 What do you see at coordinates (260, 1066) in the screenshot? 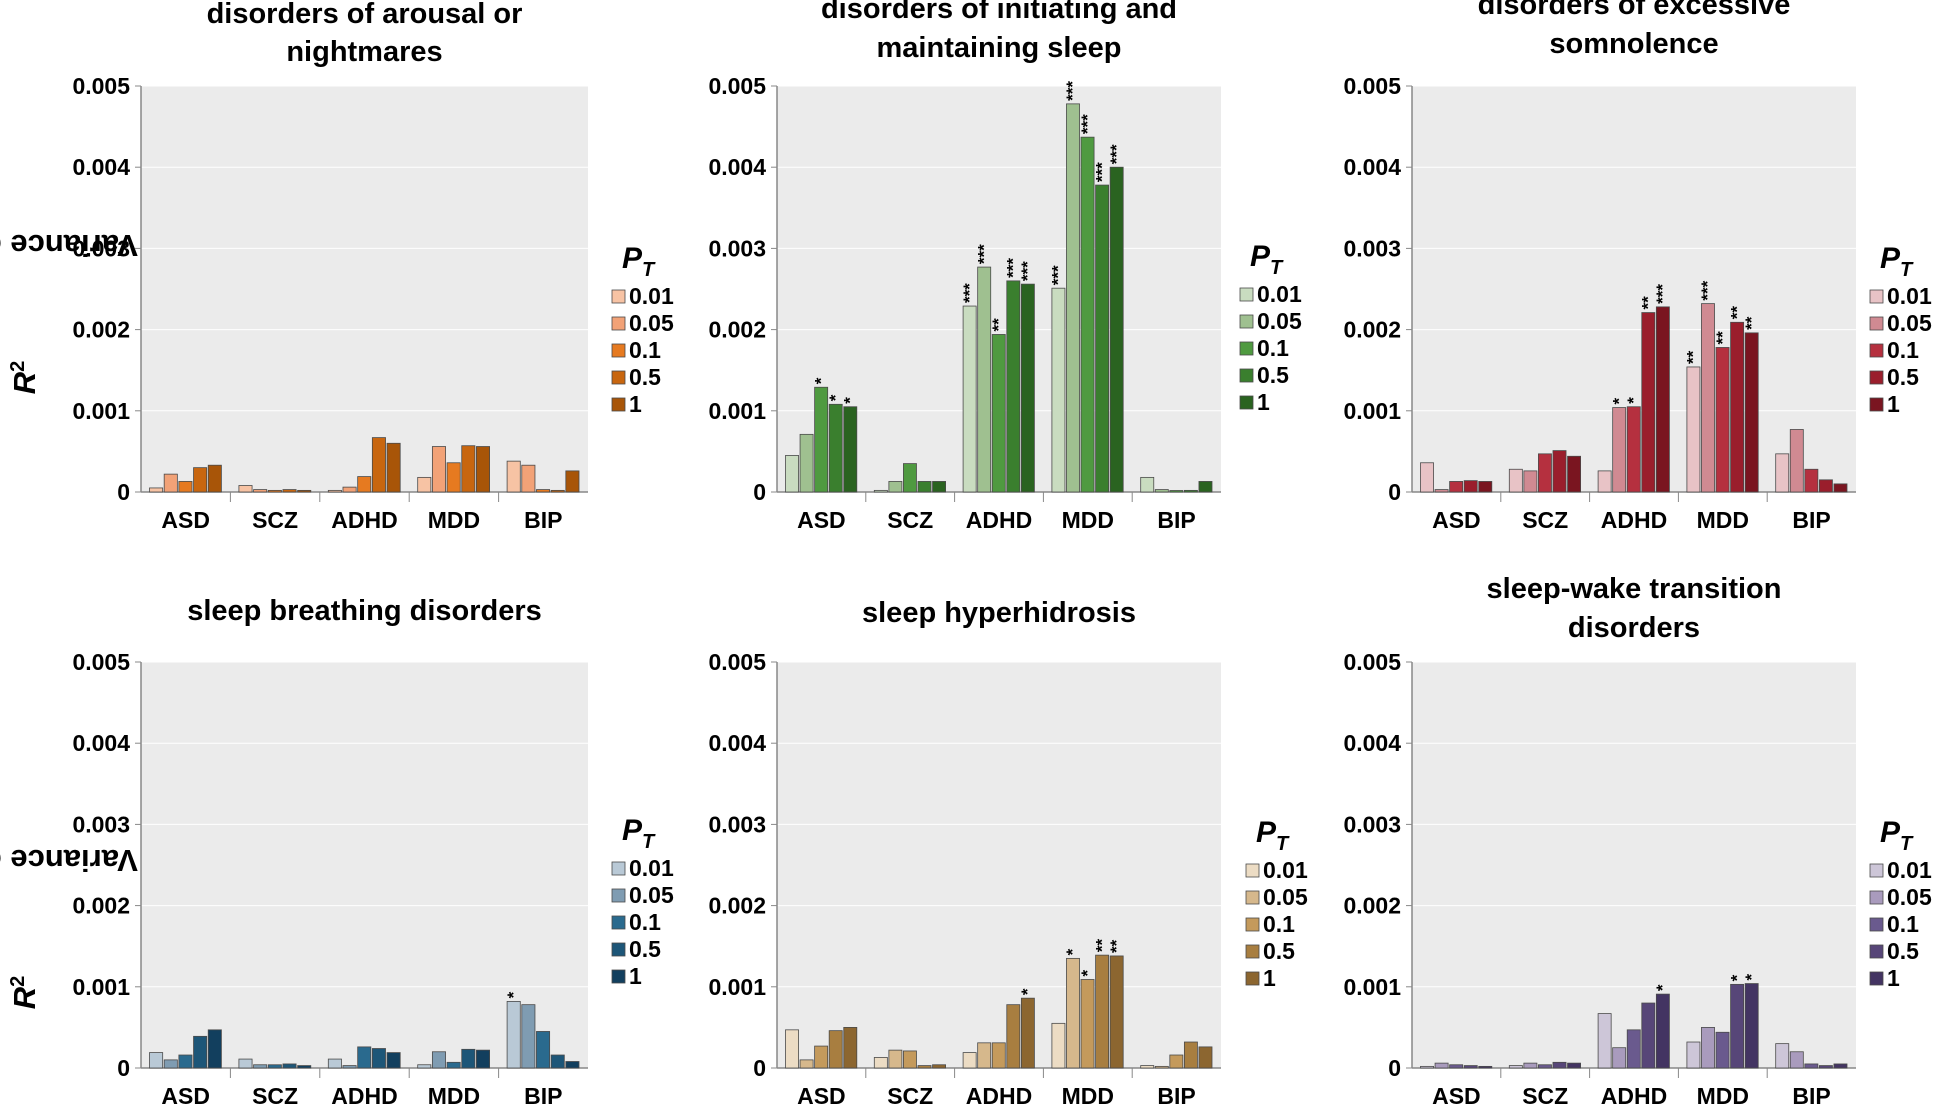
I see `bar-scz-0.05` at bounding box center [260, 1066].